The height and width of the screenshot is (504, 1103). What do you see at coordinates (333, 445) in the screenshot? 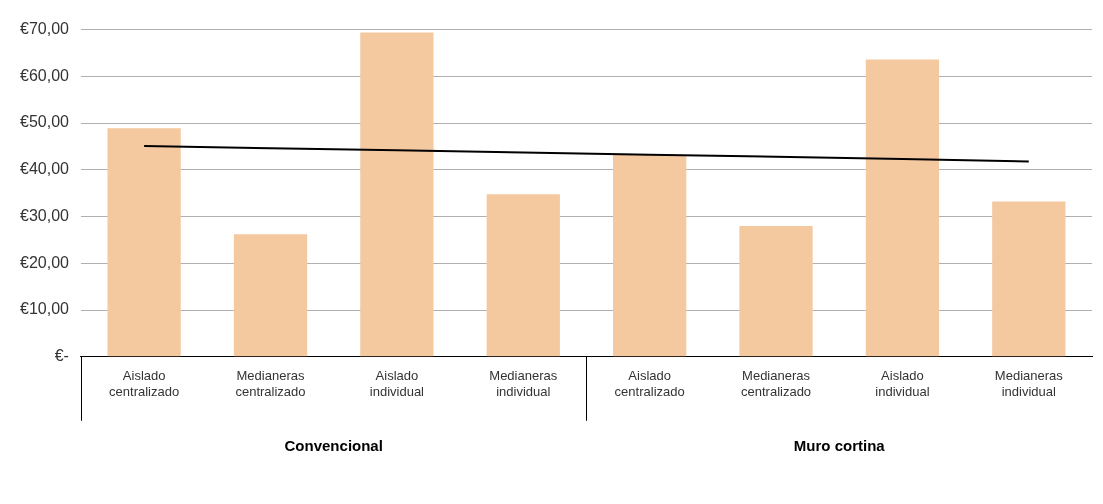
I see `text: Convencional` at bounding box center [333, 445].